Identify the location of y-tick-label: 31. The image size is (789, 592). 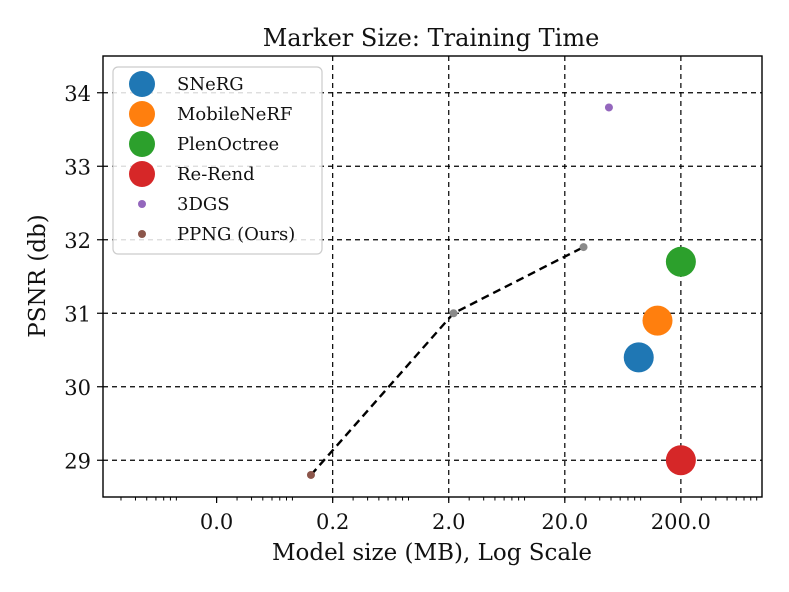
(77, 314).